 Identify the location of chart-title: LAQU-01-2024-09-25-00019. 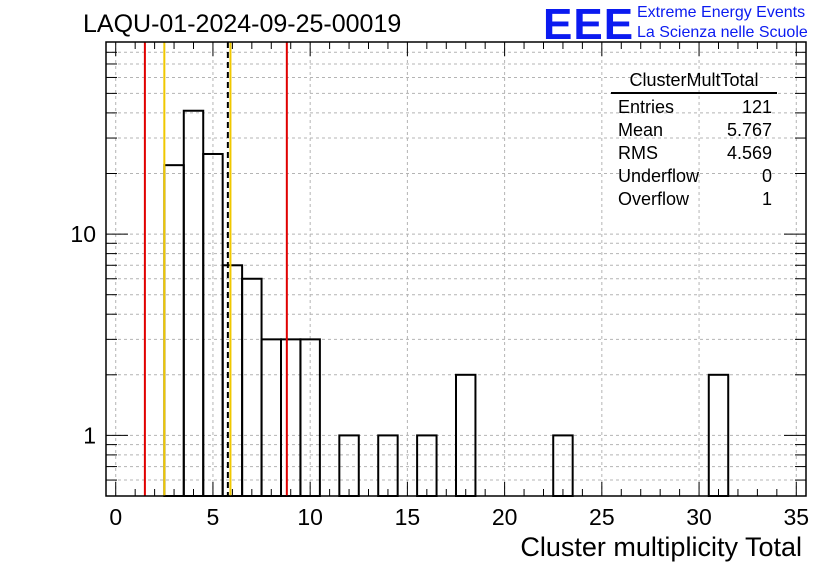
(242, 24).